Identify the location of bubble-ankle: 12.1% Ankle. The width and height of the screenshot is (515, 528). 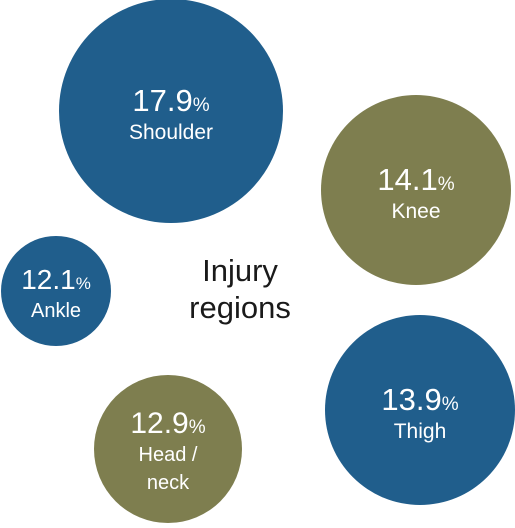
(56, 291).